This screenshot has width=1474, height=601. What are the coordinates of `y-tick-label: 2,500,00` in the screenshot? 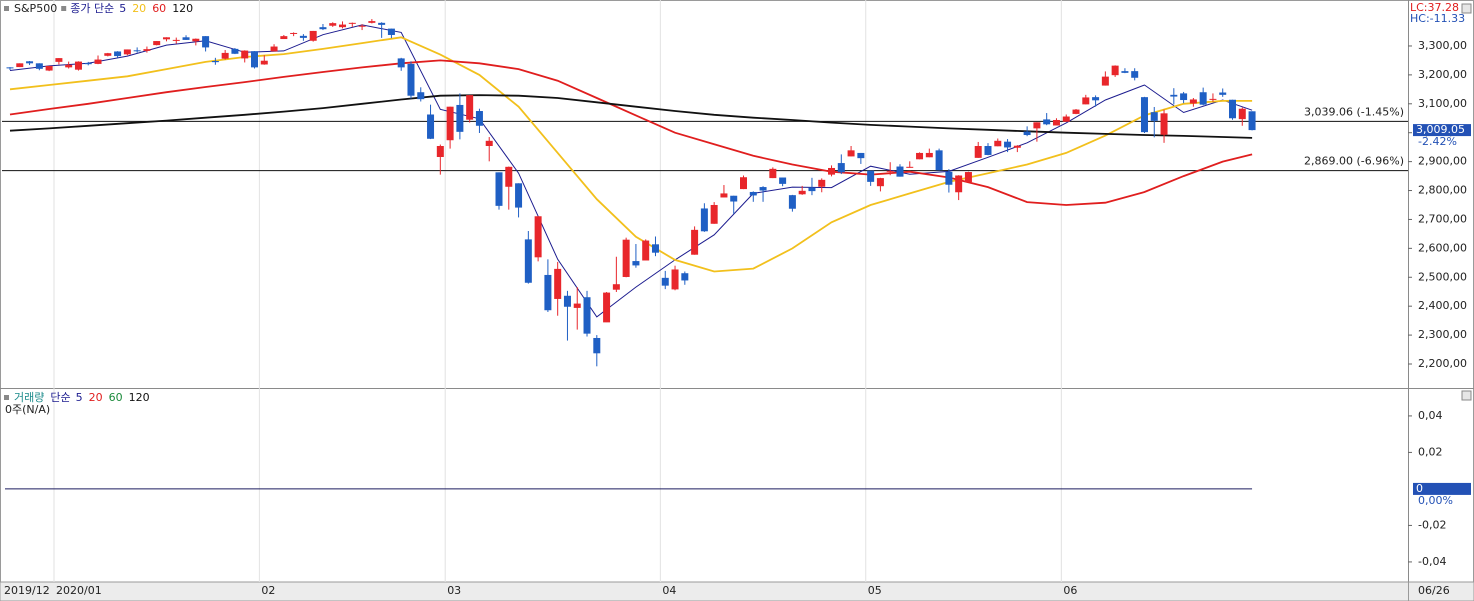 It's located at (1442, 276).